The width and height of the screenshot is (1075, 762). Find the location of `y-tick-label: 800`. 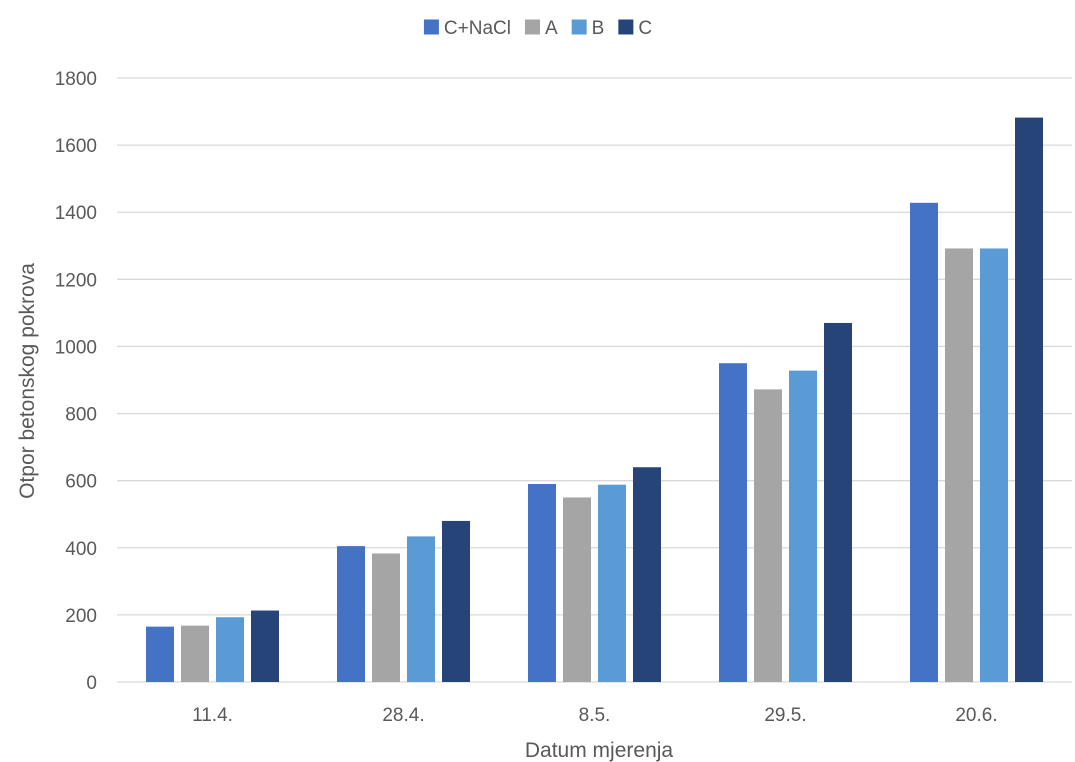

y-tick-label: 800 is located at coordinates (81, 415).